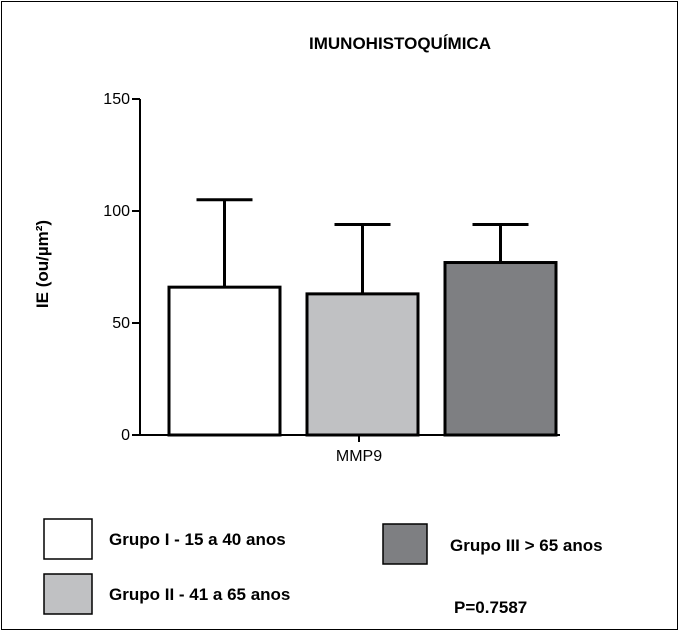  Describe the element at coordinates (359, 456) in the screenshot. I see `x-tick-label-mmp9: MMP9` at that location.